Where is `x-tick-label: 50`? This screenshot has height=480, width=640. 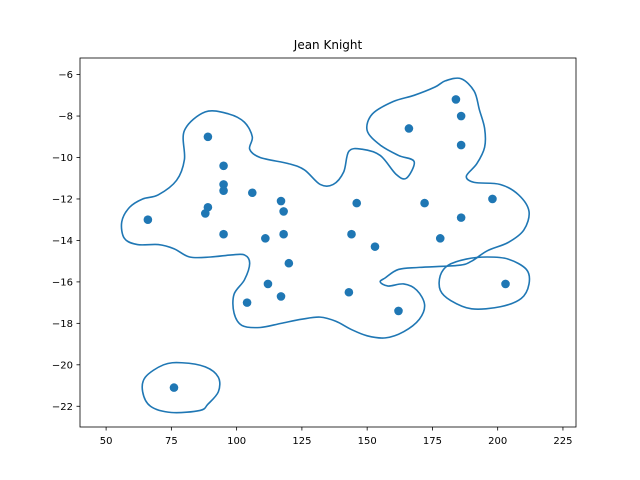 x-tick-label: 50 is located at coordinates (106, 441).